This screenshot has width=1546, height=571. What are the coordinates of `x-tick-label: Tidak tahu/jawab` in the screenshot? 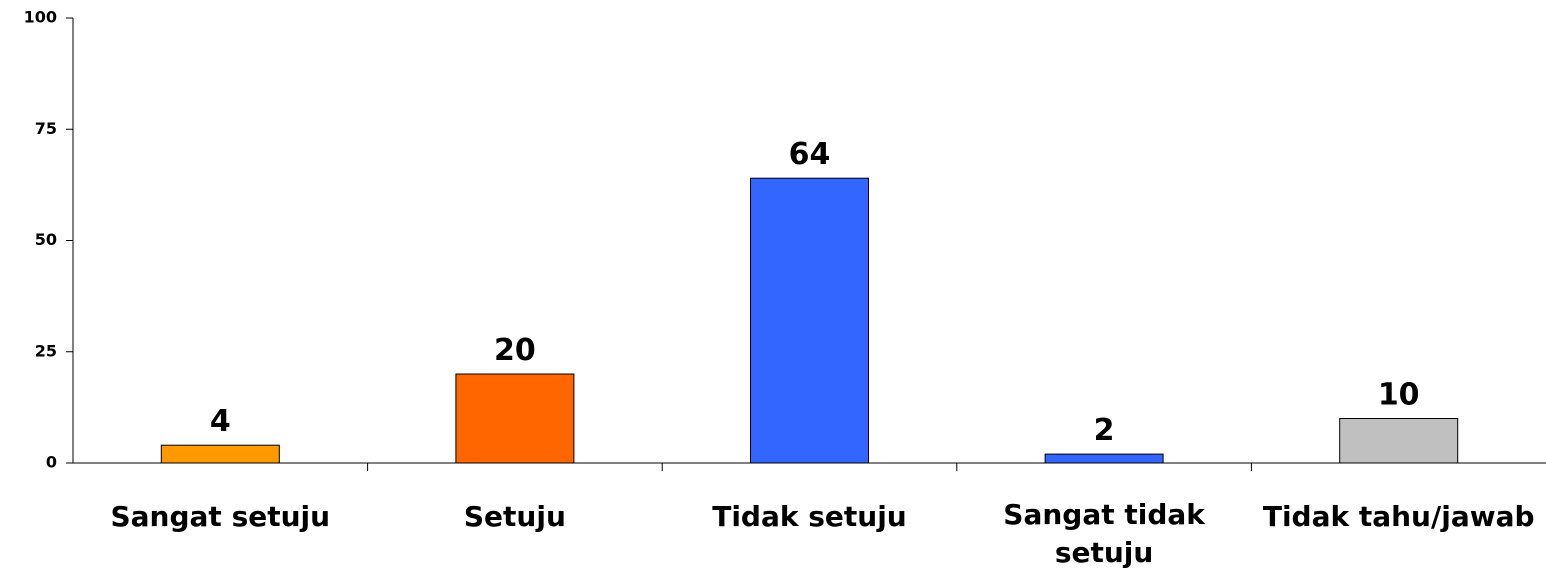 It's located at (1399, 516).